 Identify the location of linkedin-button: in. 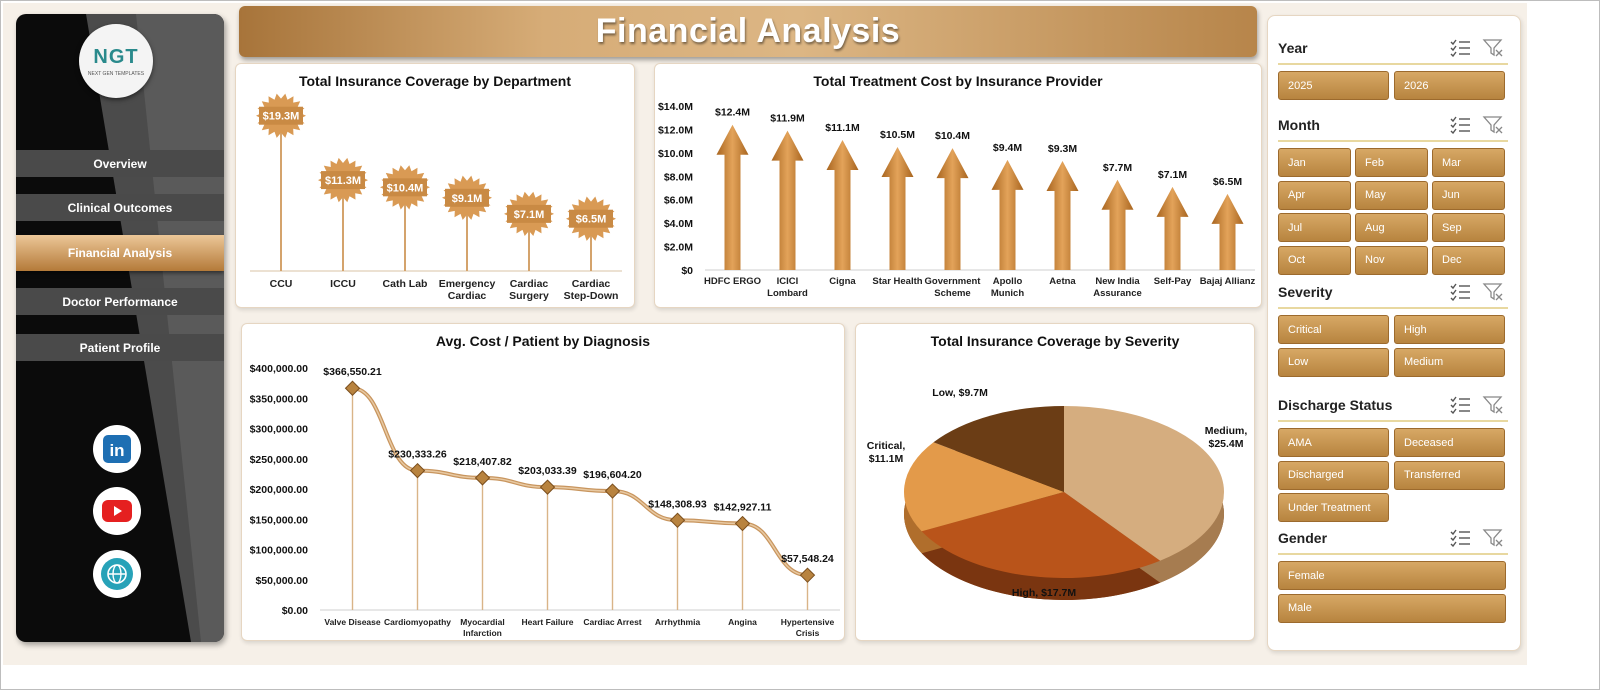
(117, 449).